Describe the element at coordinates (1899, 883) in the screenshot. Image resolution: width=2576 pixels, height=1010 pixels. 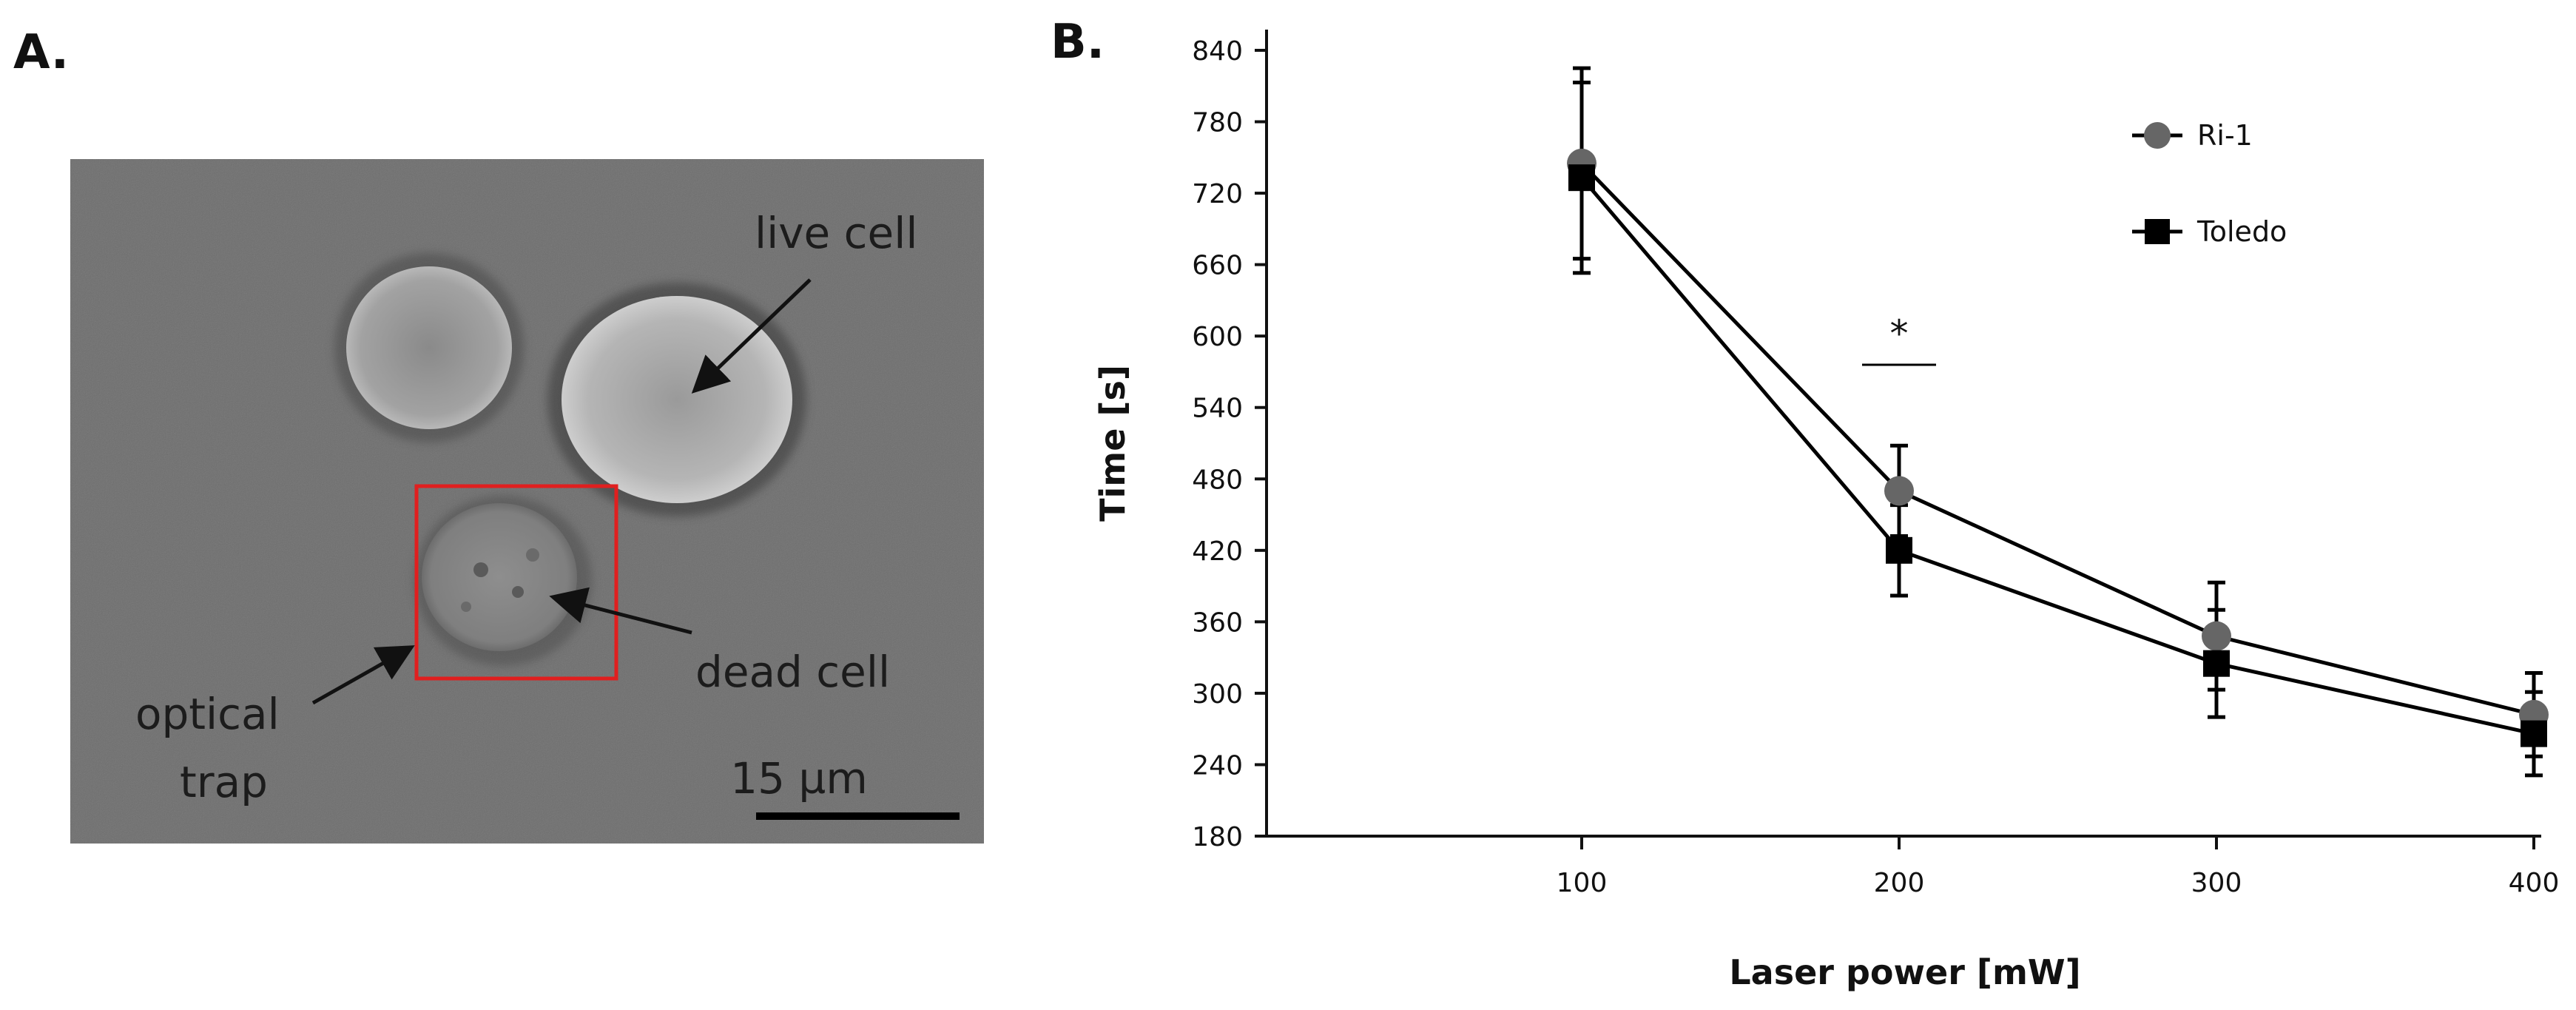
I see `x-tick-label: 200` at that location.